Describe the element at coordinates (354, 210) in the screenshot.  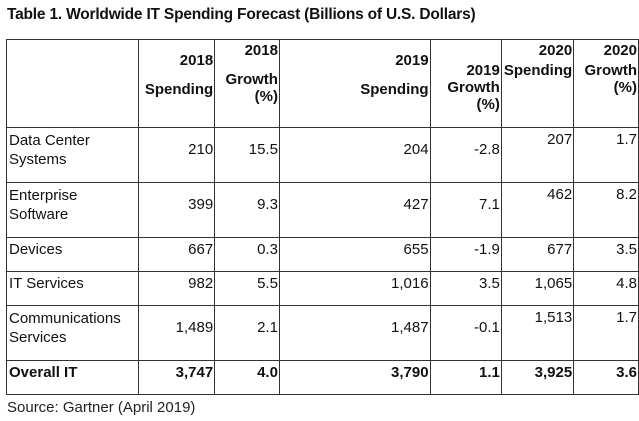
I see `cell: 427` at that location.